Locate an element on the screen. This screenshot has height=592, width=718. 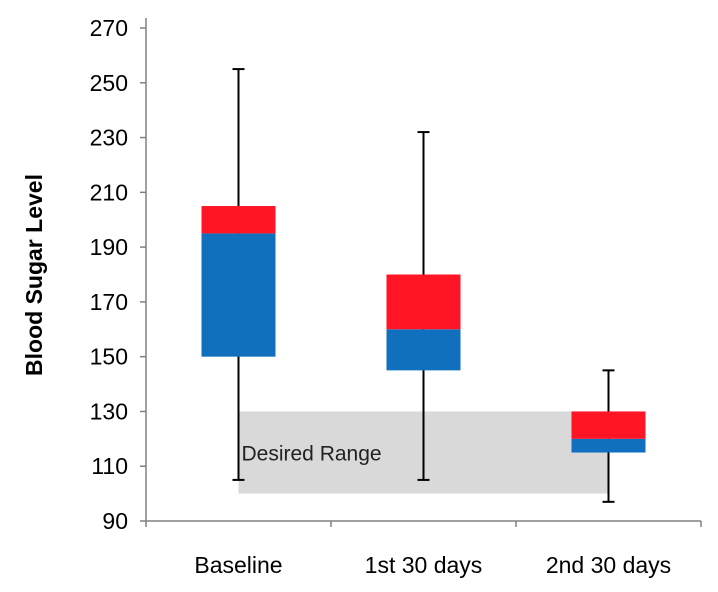
y-tick-label: 250 is located at coordinates (109, 83).